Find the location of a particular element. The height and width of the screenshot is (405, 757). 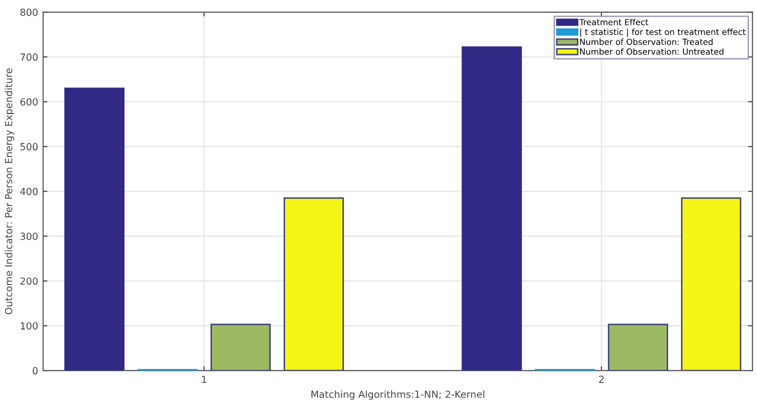

y-tick-label: 800 is located at coordinates (29, 12).